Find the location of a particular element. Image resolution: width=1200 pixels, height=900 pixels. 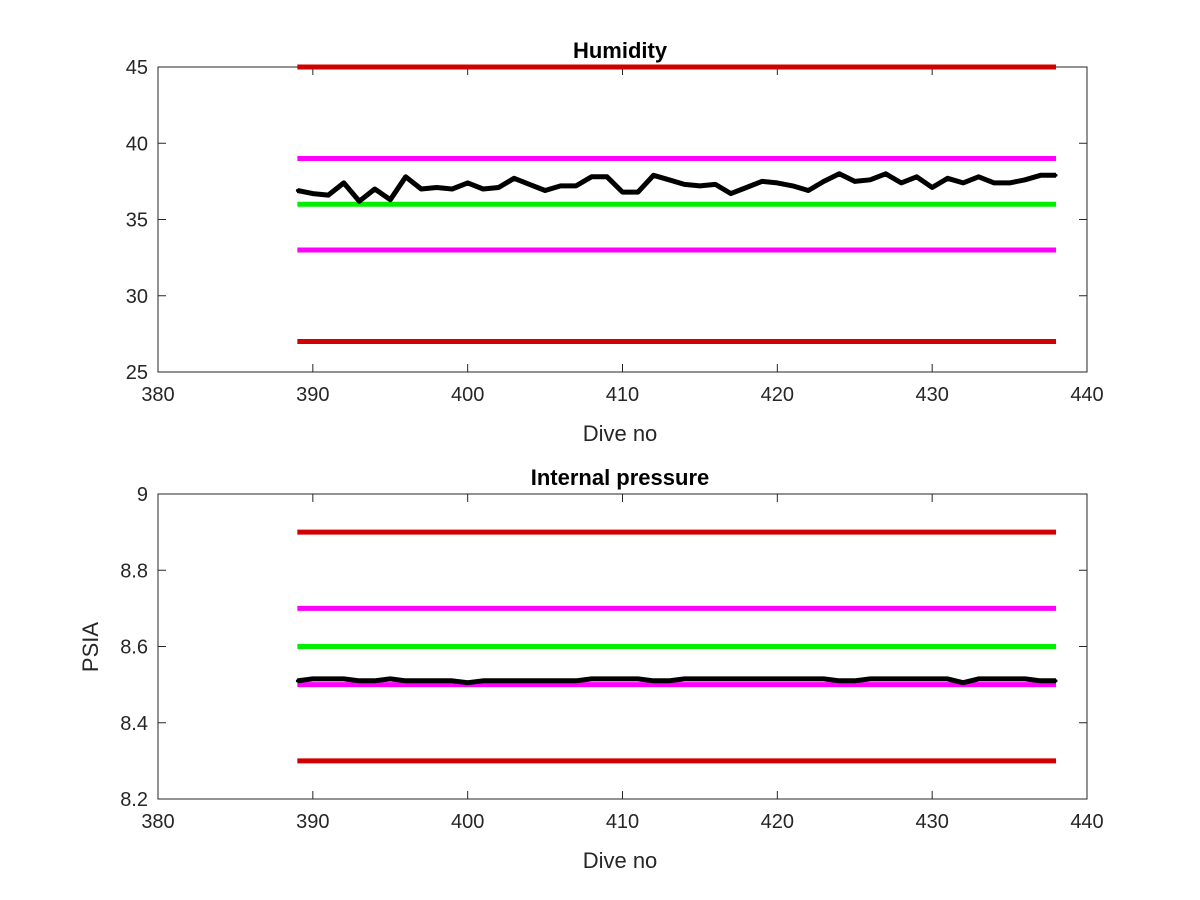

x-tick-label: 400 is located at coordinates (467, 822).